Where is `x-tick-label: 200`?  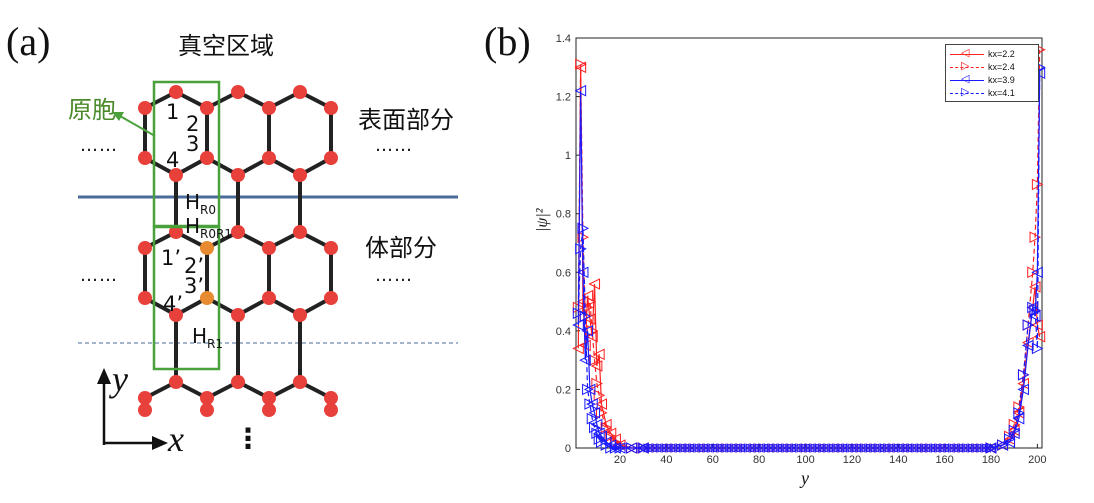
x-tick-label: 200 is located at coordinates (1037, 460).